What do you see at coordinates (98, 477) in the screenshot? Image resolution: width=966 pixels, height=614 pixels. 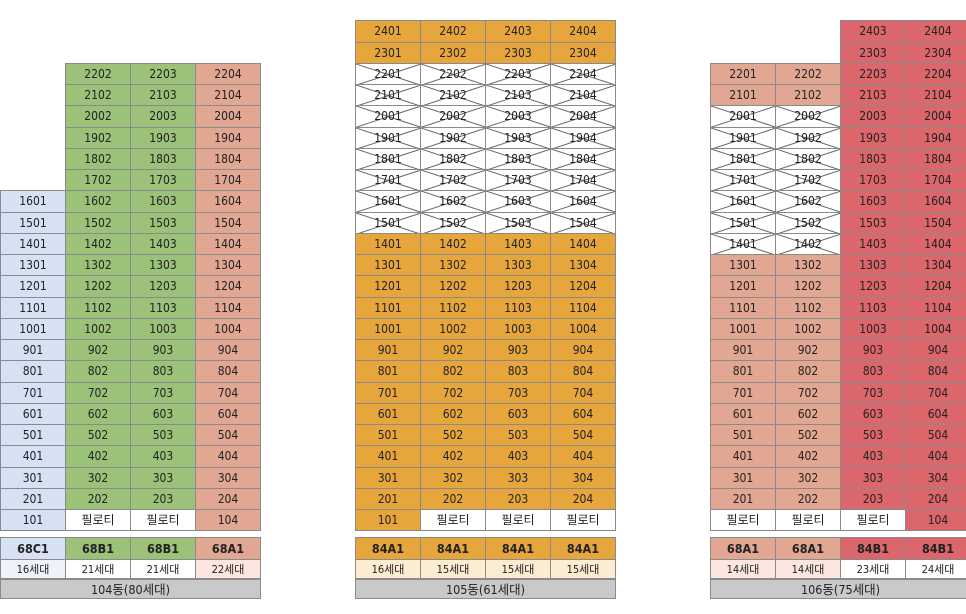 I see `unit-cell: 302` at bounding box center [98, 477].